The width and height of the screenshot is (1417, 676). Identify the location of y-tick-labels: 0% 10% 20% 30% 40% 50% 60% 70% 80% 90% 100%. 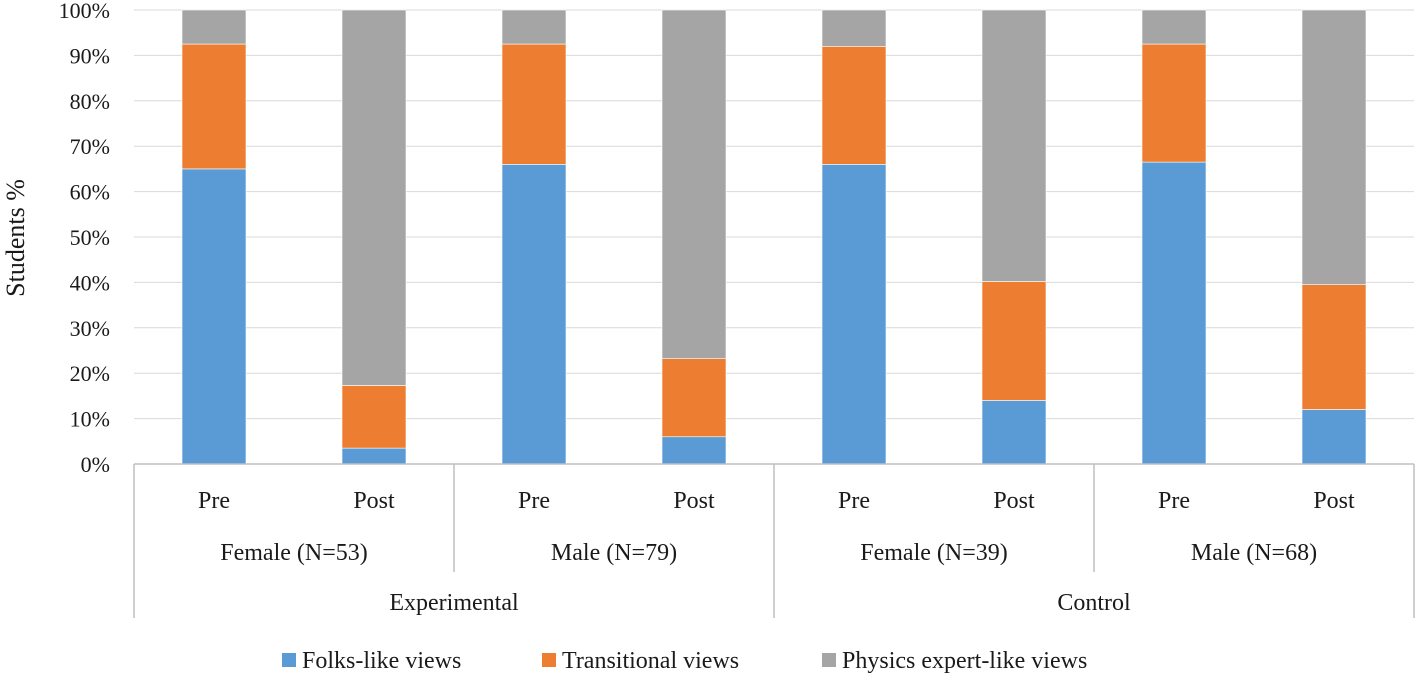
(84, 238).